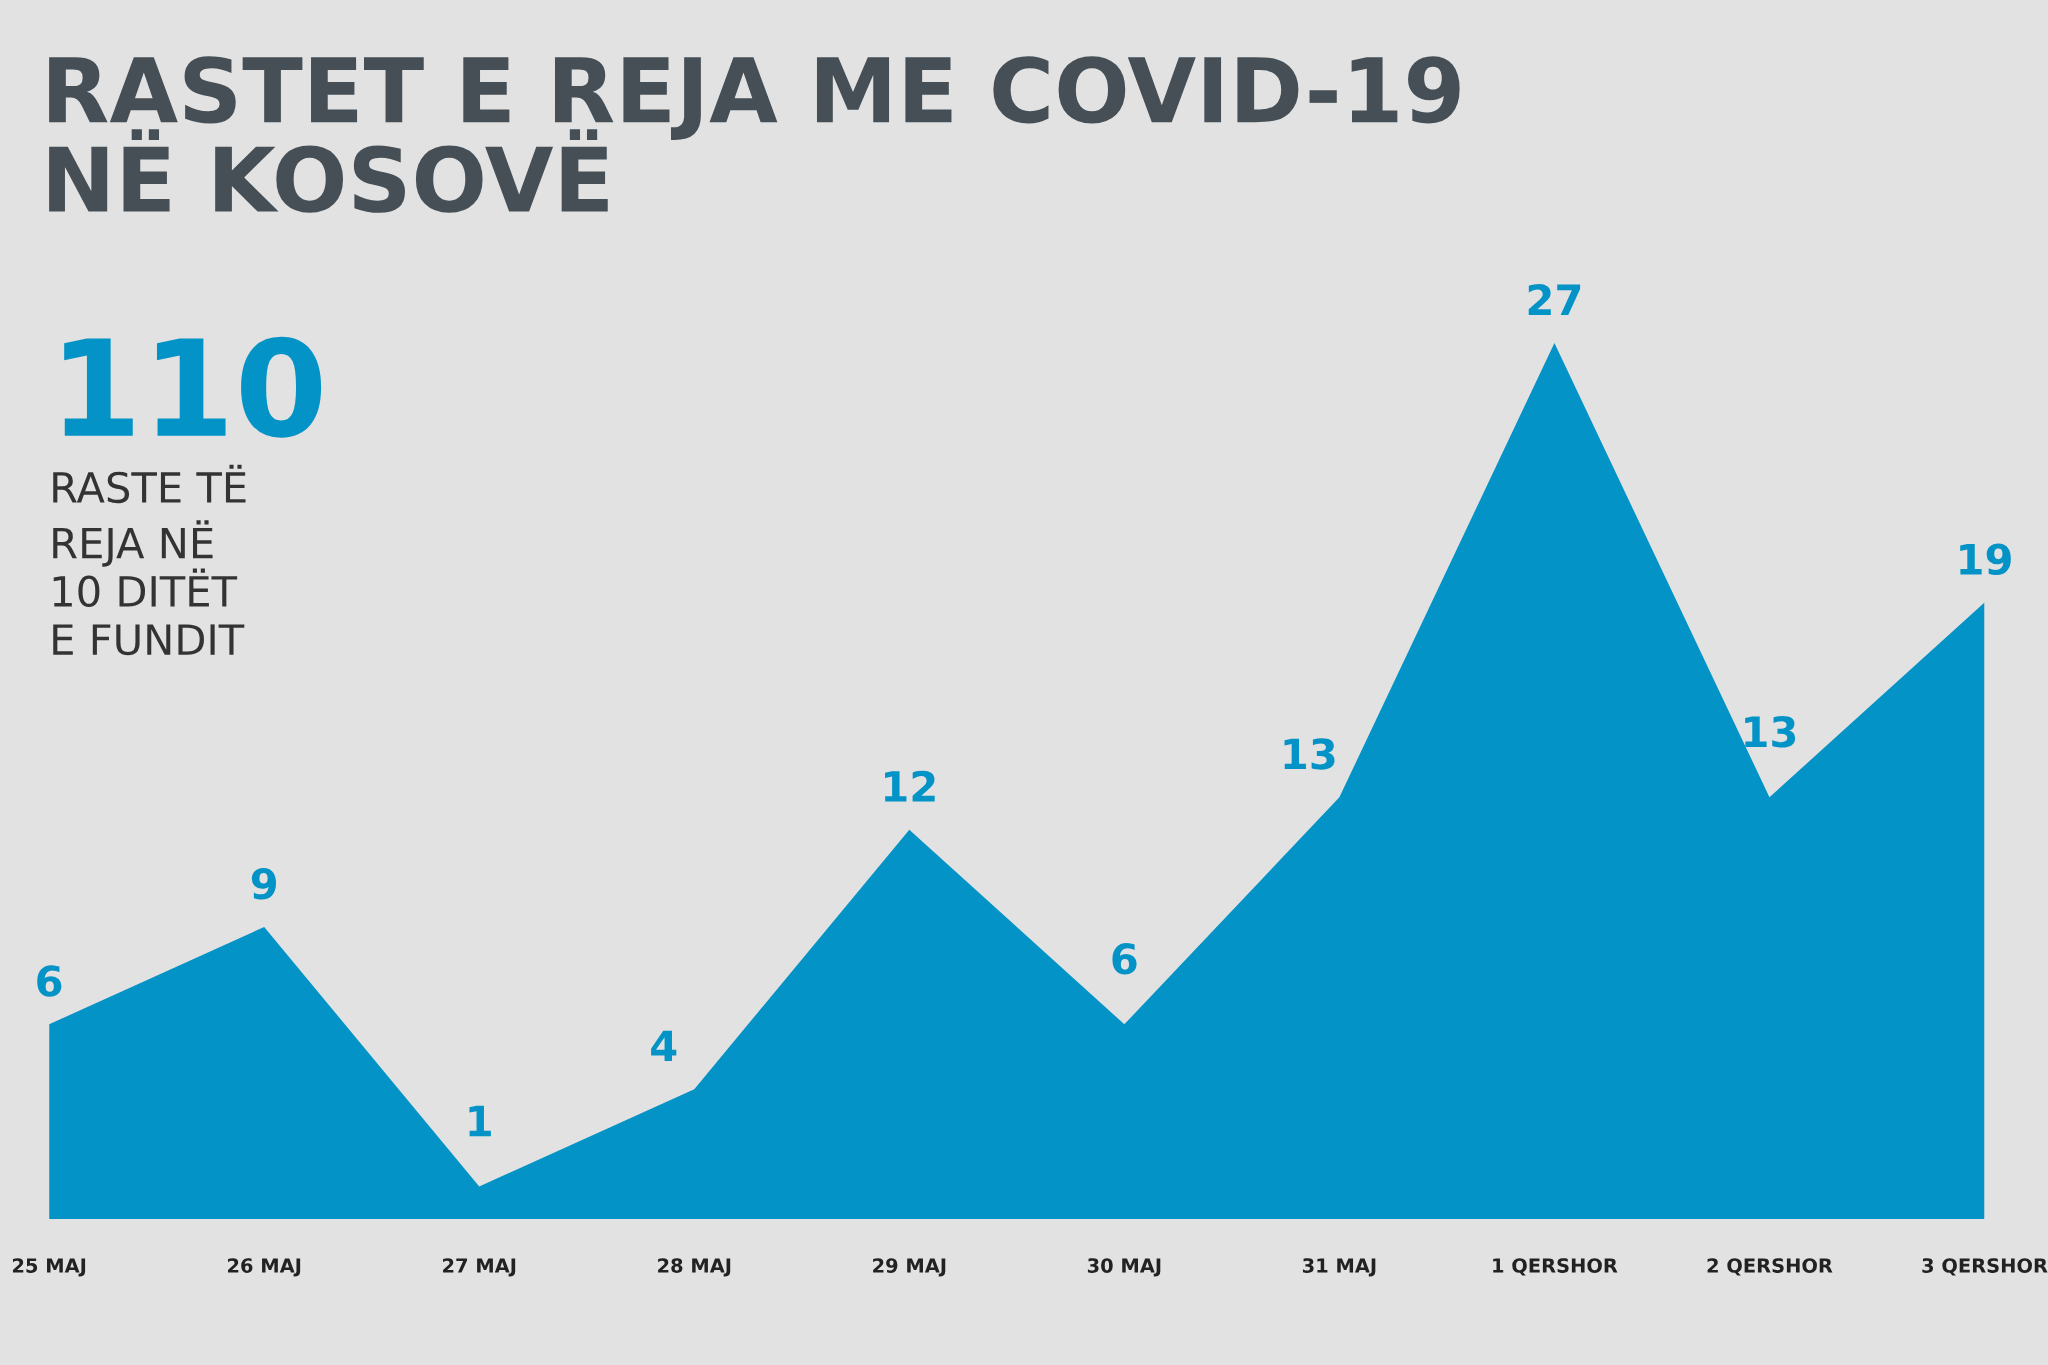 The width and height of the screenshot is (2048, 1365). What do you see at coordinates (1124, 1267) in the screenshot?
I see `x-tick-label: 30 MAJ` at bounding box center [1124, 1267].